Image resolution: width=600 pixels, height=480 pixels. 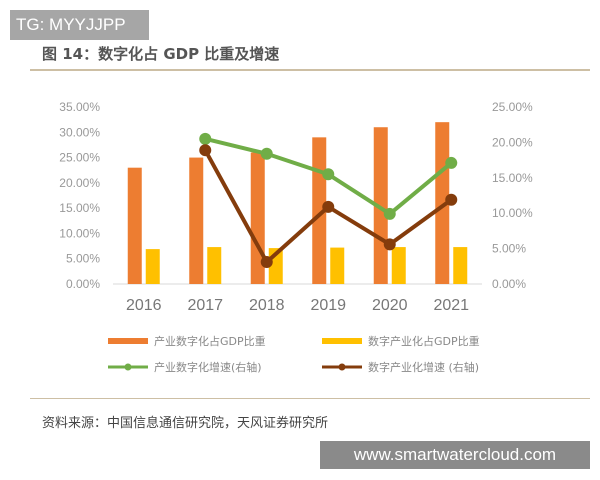 What do you see at coordinates (310, 70) in the screenshot?
I see `title-divider` at bounding box center [310, 70].